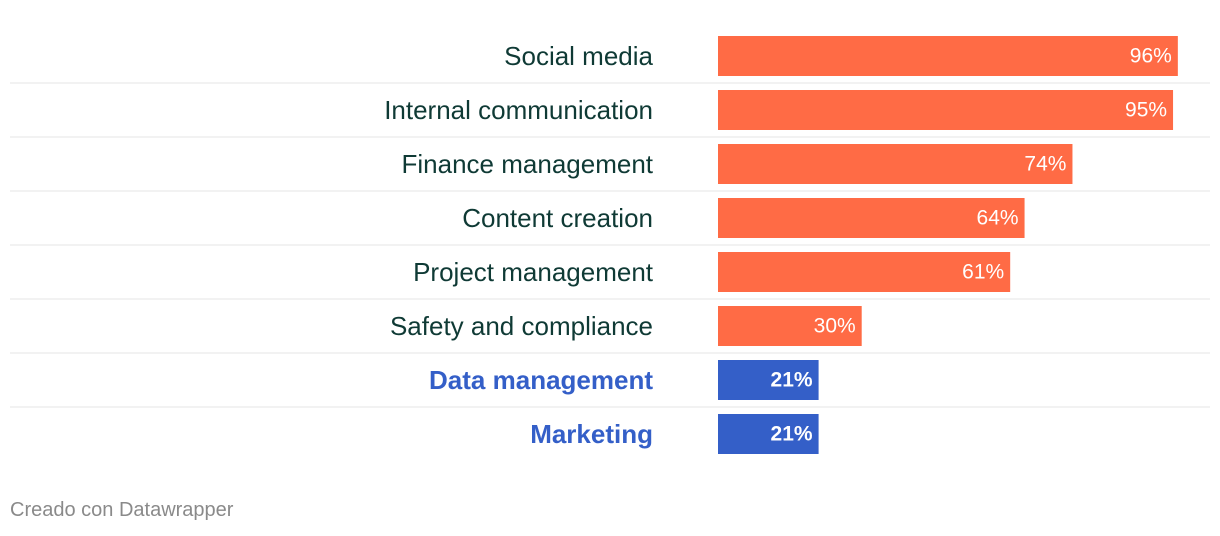 This screenshot has width=1220, height=536. I want to click on value-label: 95%, so click(1146, 110).